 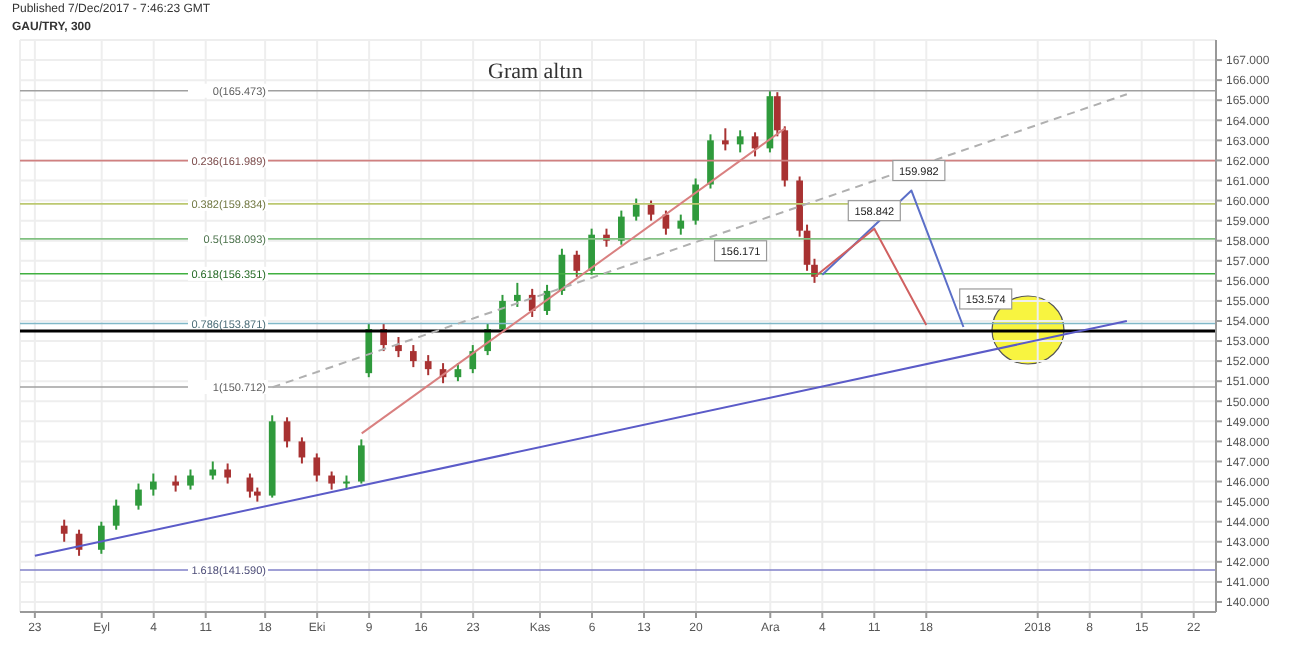 What do you see at coordinates (535, 72) in the screenshot?
I see `annotation: Gram altın` at bounding box center [535, 72].